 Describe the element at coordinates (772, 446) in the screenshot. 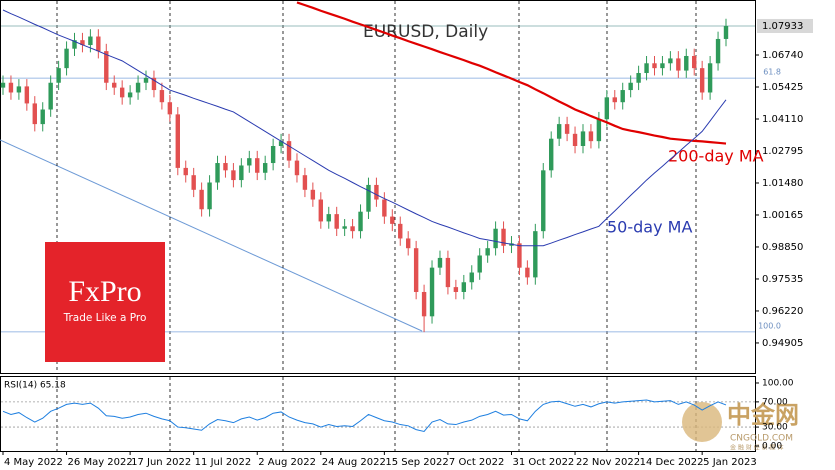

I see `rsi-y-tick-label: 0.00` at that location.